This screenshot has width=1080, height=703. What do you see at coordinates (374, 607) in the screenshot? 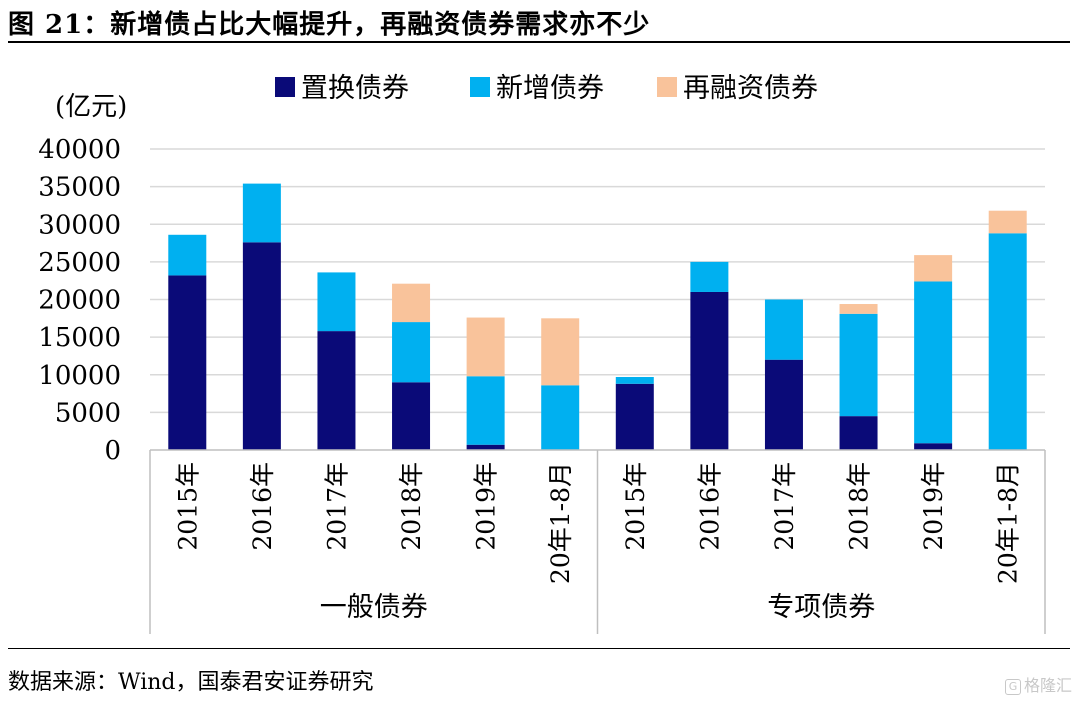
I see `group-label: 一般债券` at bounding box center [374, 607].